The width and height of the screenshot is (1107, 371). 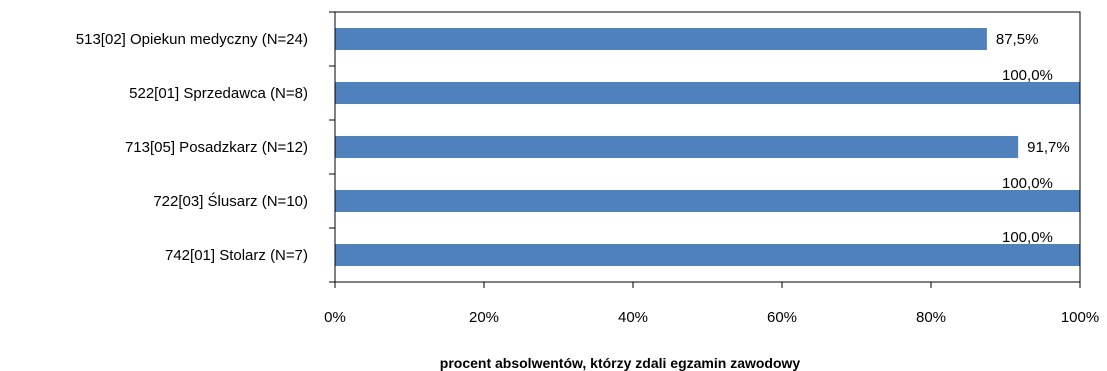 What do you see at coordinates (931, 317) in the screenshot?
I see `x-tick-label: 80%` at bounding box center [931, 317].